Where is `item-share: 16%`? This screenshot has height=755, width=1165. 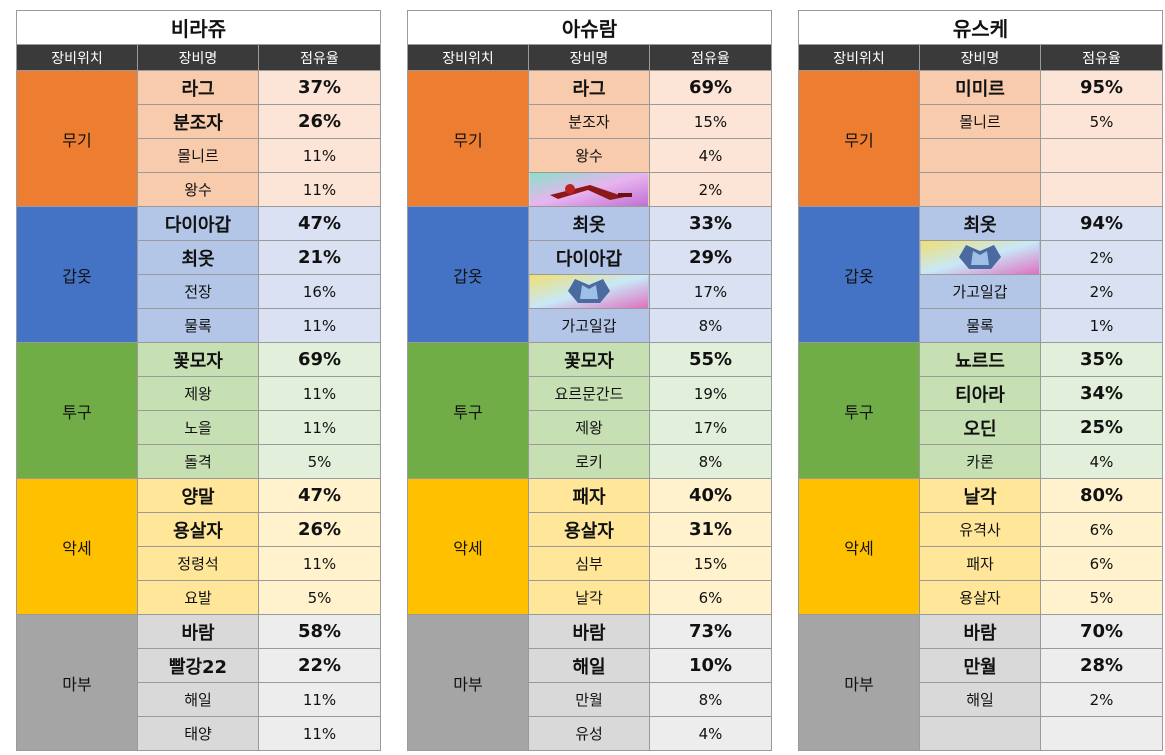
item-share: 16% is located at coordinates (319, 291).